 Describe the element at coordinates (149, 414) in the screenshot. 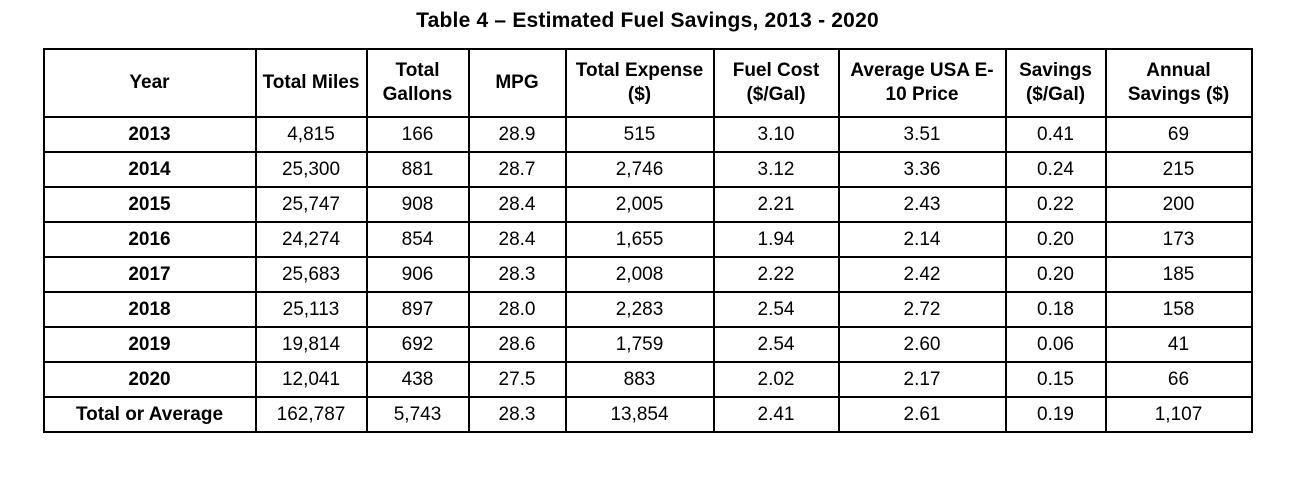

I see `row-label-cell: Total or Average` at that location.